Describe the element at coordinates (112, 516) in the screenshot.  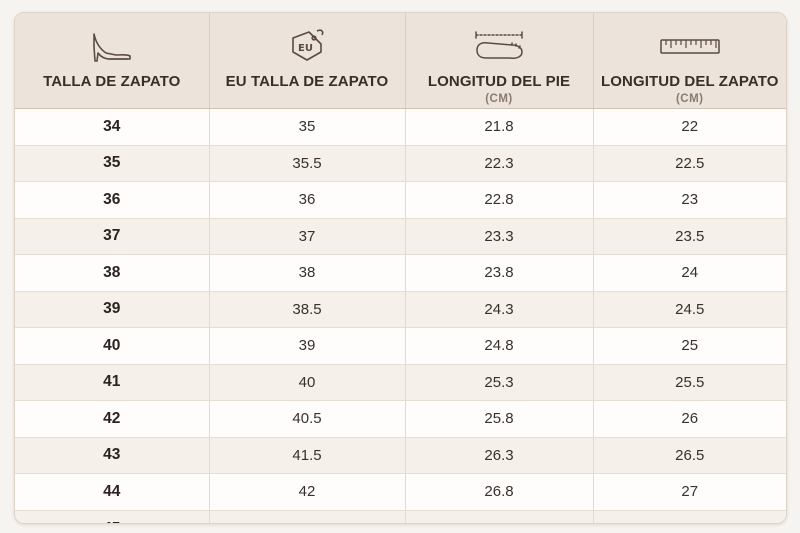
I see `cell-shoe-size: 45` at that location.